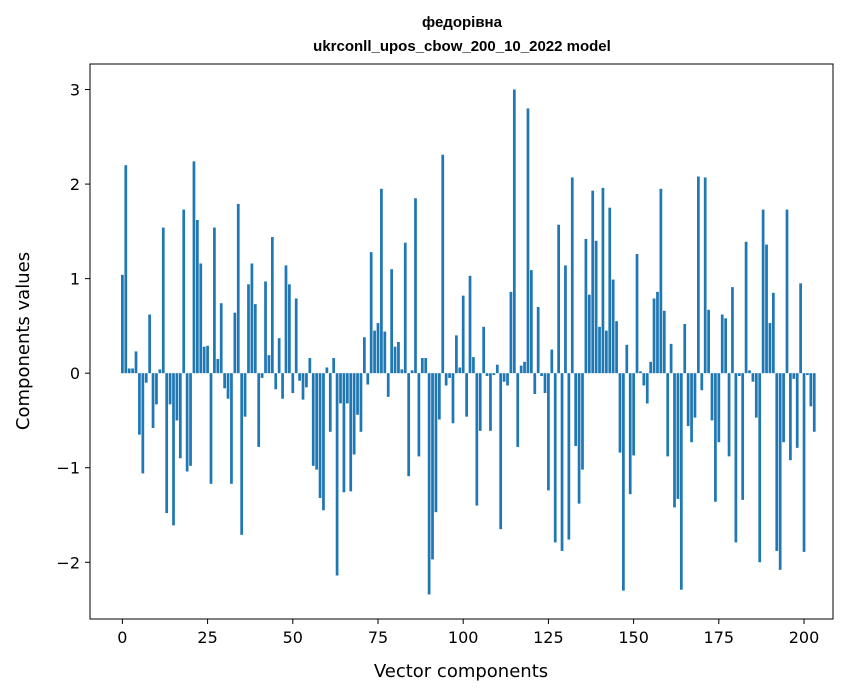 This screenshot has width=847, height=700. What do you see at coordinates (207, 637) in the screenshot?
I see `x-tick-label: 25` at bounding box center [207, 637].